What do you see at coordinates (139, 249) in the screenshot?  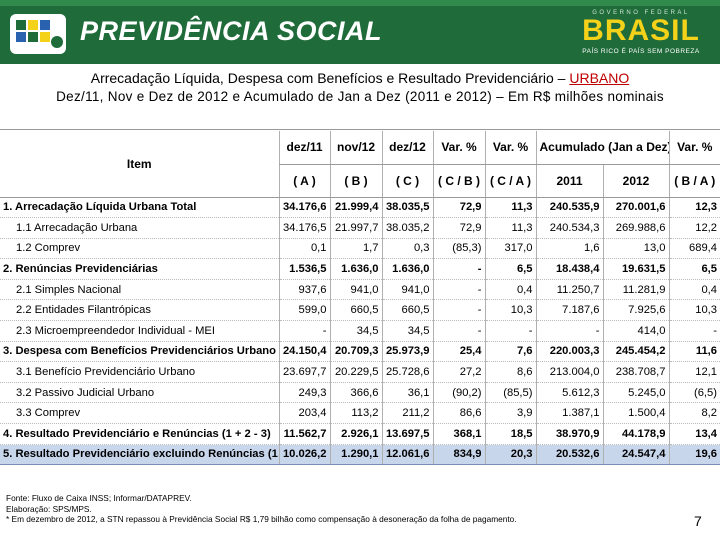 I see `row-label: 1.2 Comprev` at bounding box center [139, 249].